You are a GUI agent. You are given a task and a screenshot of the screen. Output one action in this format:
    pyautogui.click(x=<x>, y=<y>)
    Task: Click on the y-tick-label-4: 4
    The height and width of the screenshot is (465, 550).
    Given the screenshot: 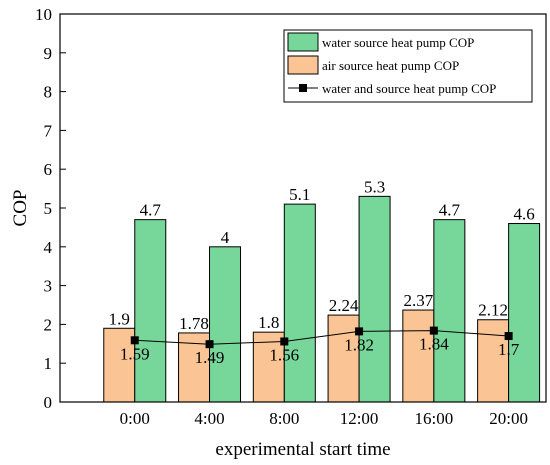 What is the action you would take?
    pyautogui.click(x=48, y=247)
    